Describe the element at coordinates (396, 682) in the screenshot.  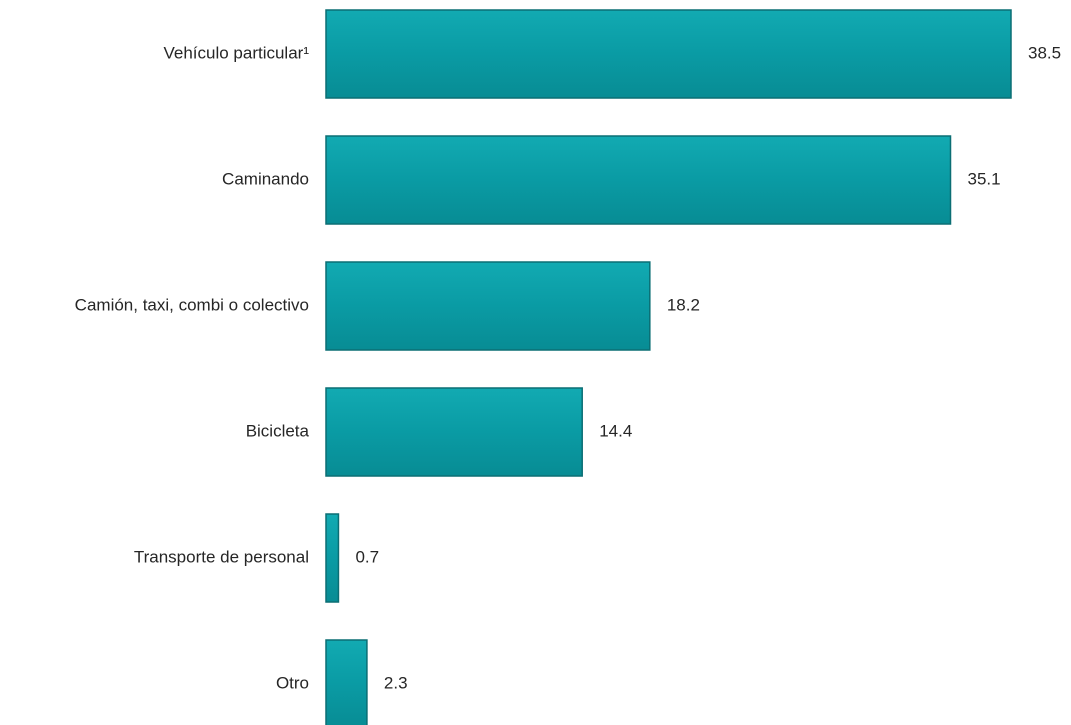
I see `value-label-5: 2.3` at that location.